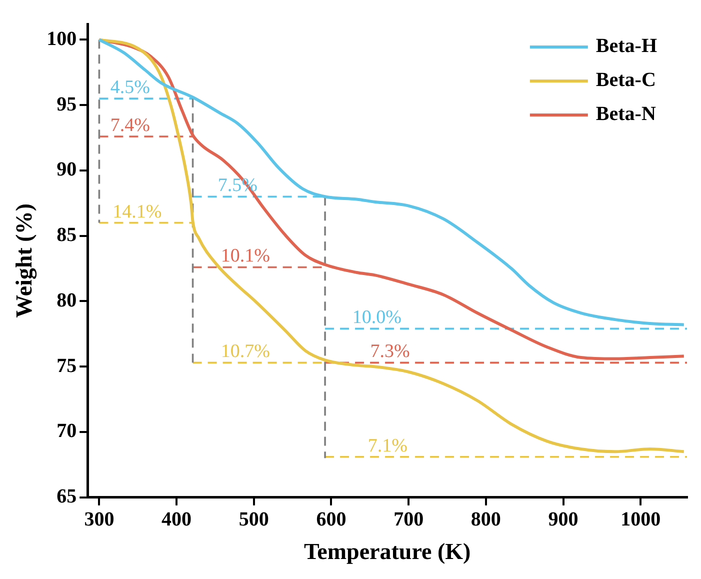 Image resolution: width=701 pixels, height=579 pixels. I want to click on y-tick-label: 75, so click(66, 365).